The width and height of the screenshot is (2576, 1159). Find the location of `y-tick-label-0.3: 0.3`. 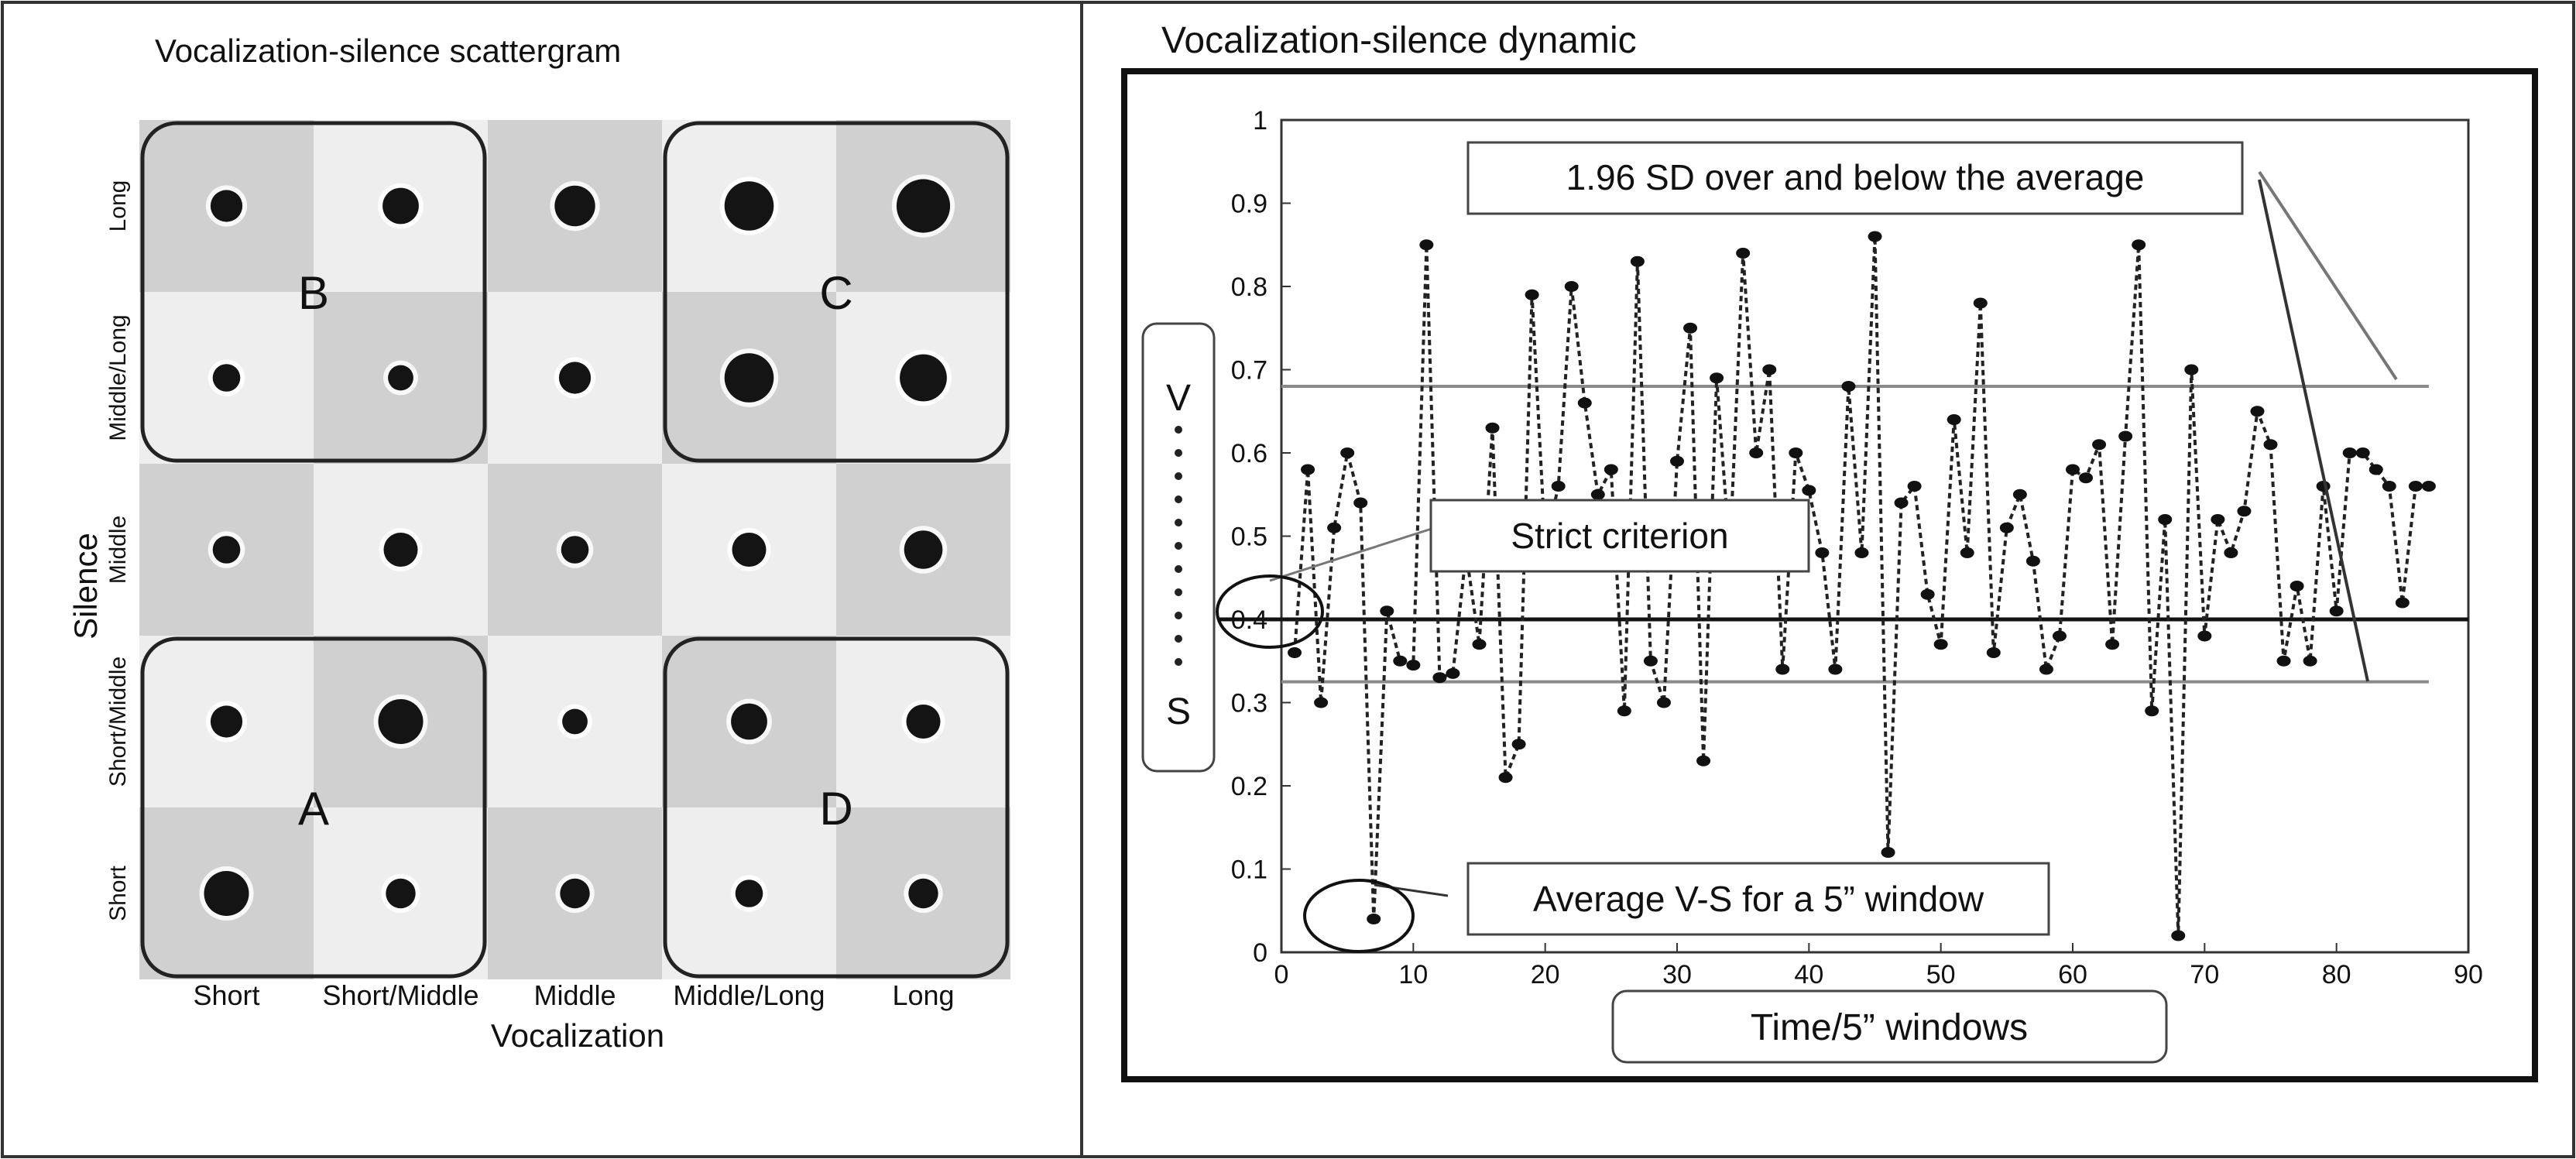

y-tick-label-0.3: 0.3 is located at coordinates (1249, 703).